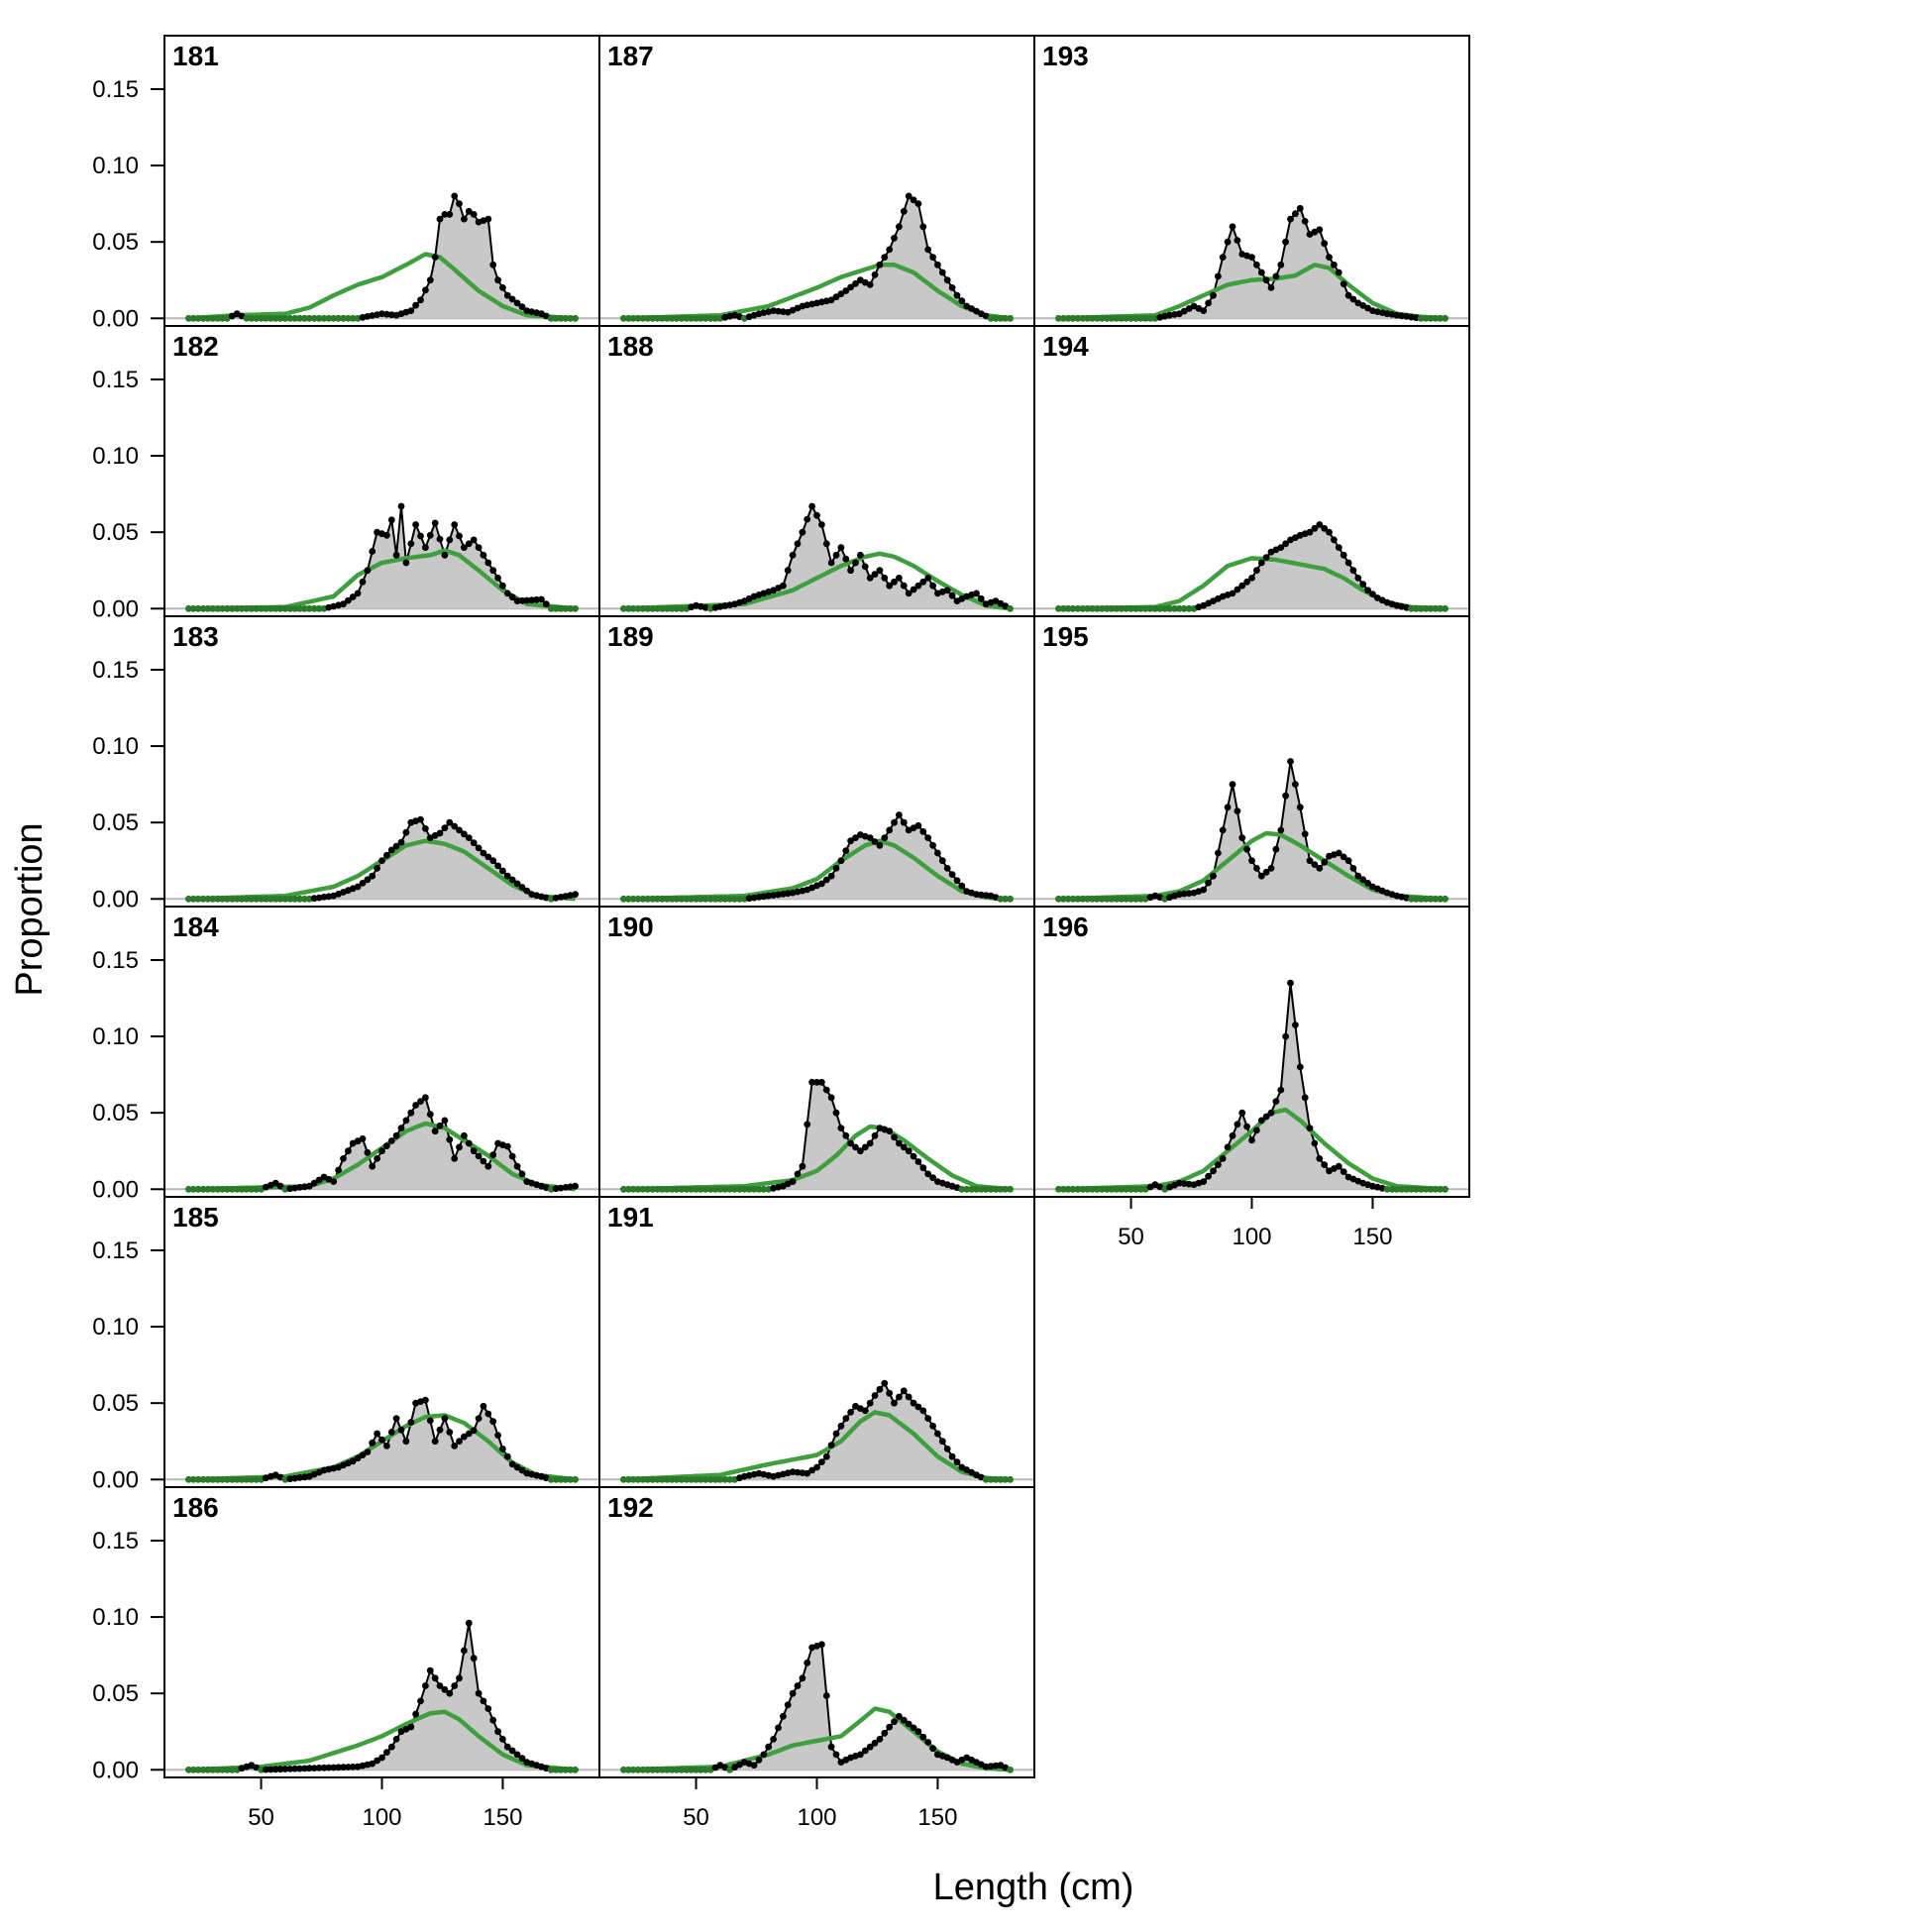 The image size is (1932, 1932). I want to click on panel-label: 183, so click(195, 636).